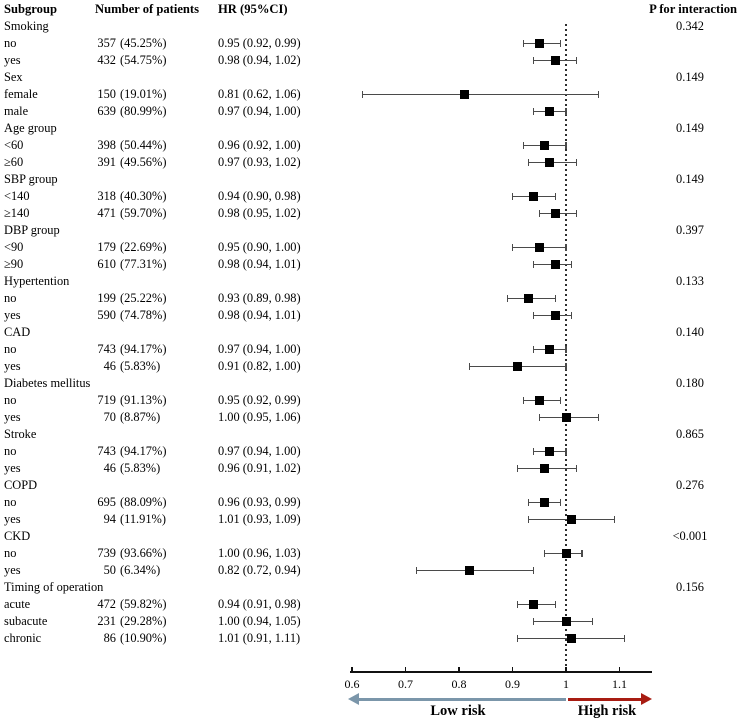 The height and width of the screenshot is (722, 739). Describe the element at coordinates (106, 451) in the screenshot. I see `patient-count: 743` at that location.